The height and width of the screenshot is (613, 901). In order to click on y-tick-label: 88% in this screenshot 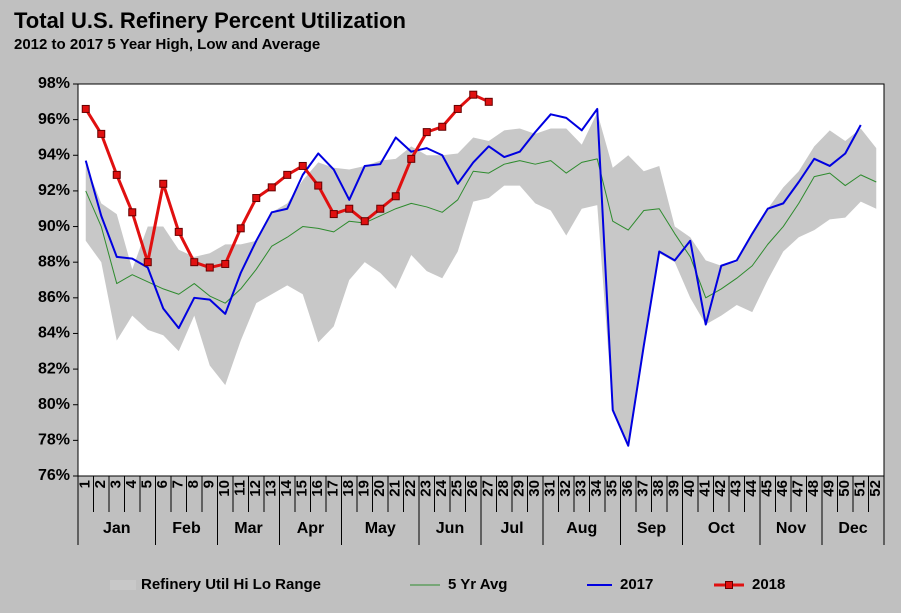, I will do `click(54, 261)`.